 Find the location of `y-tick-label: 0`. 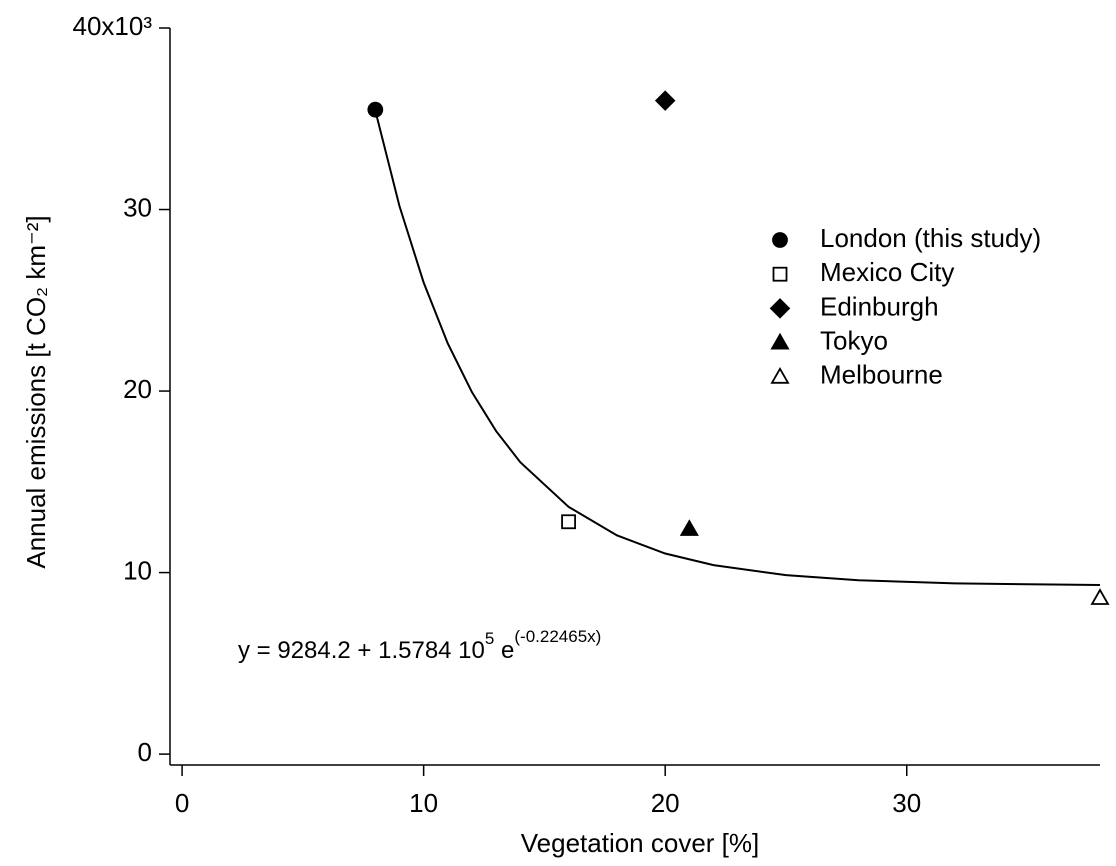

y-tick-label: 0 is located at coordinates (145, 752).